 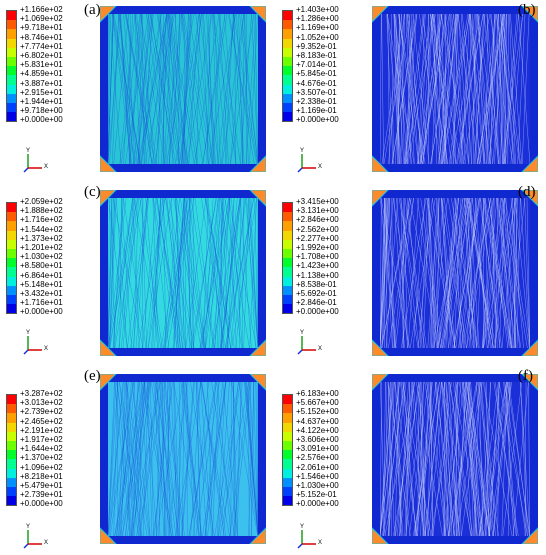 What do you see at coordinates (317, 468) in the screenshot?
I see `legend-tick-label: +2.061e+00` at bounding box center [317, 468].